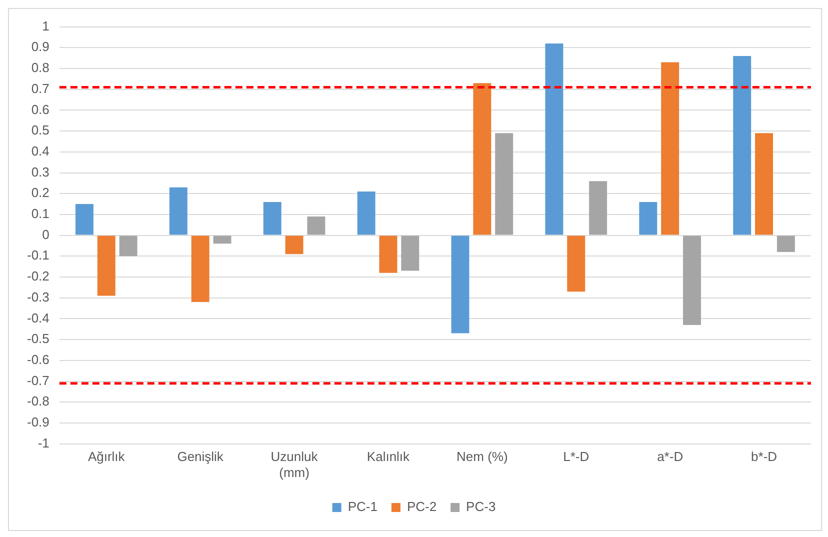 This screenshot has height=537, width=828. I want to click on y-tick-label: 0.4, so click(40, 150).